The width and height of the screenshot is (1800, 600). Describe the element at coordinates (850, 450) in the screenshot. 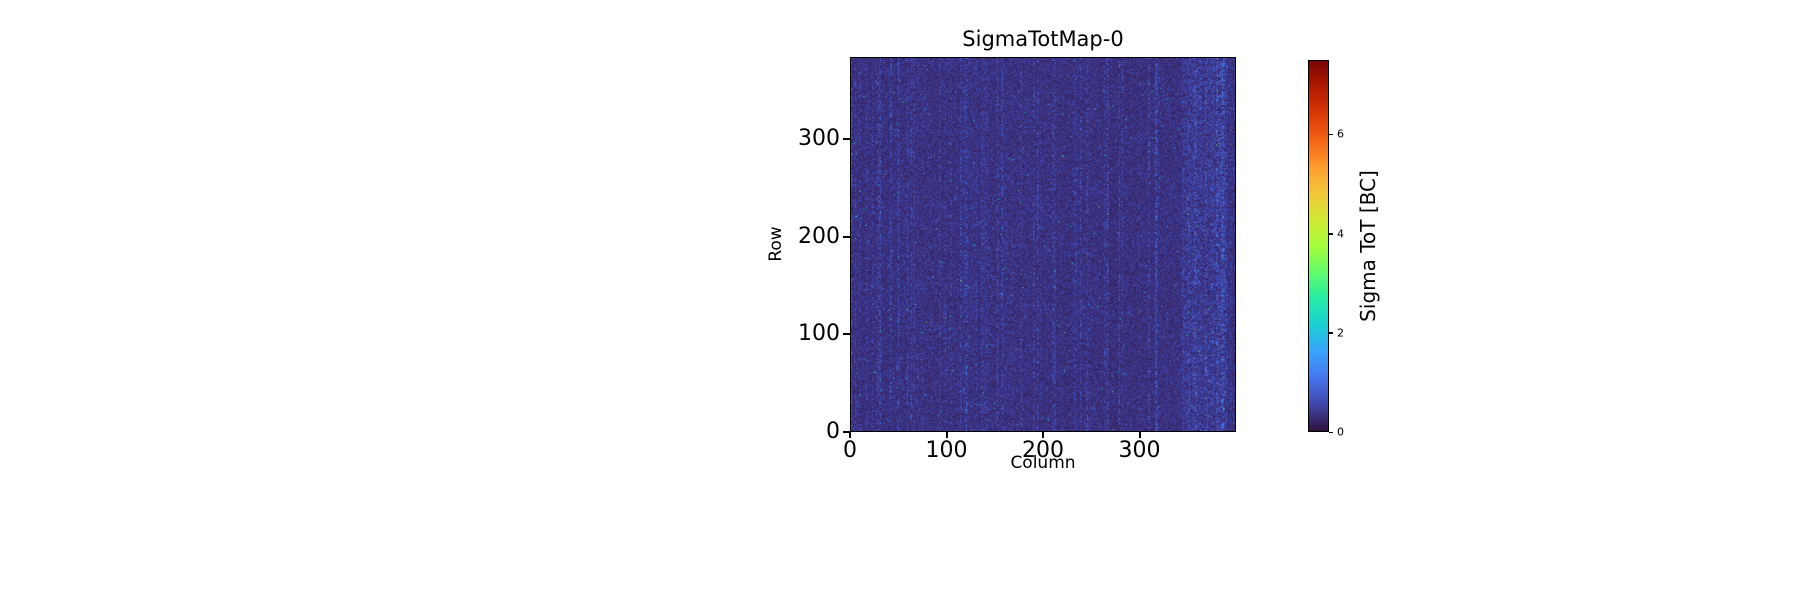

I see `x-tick-label: 0` at that location.